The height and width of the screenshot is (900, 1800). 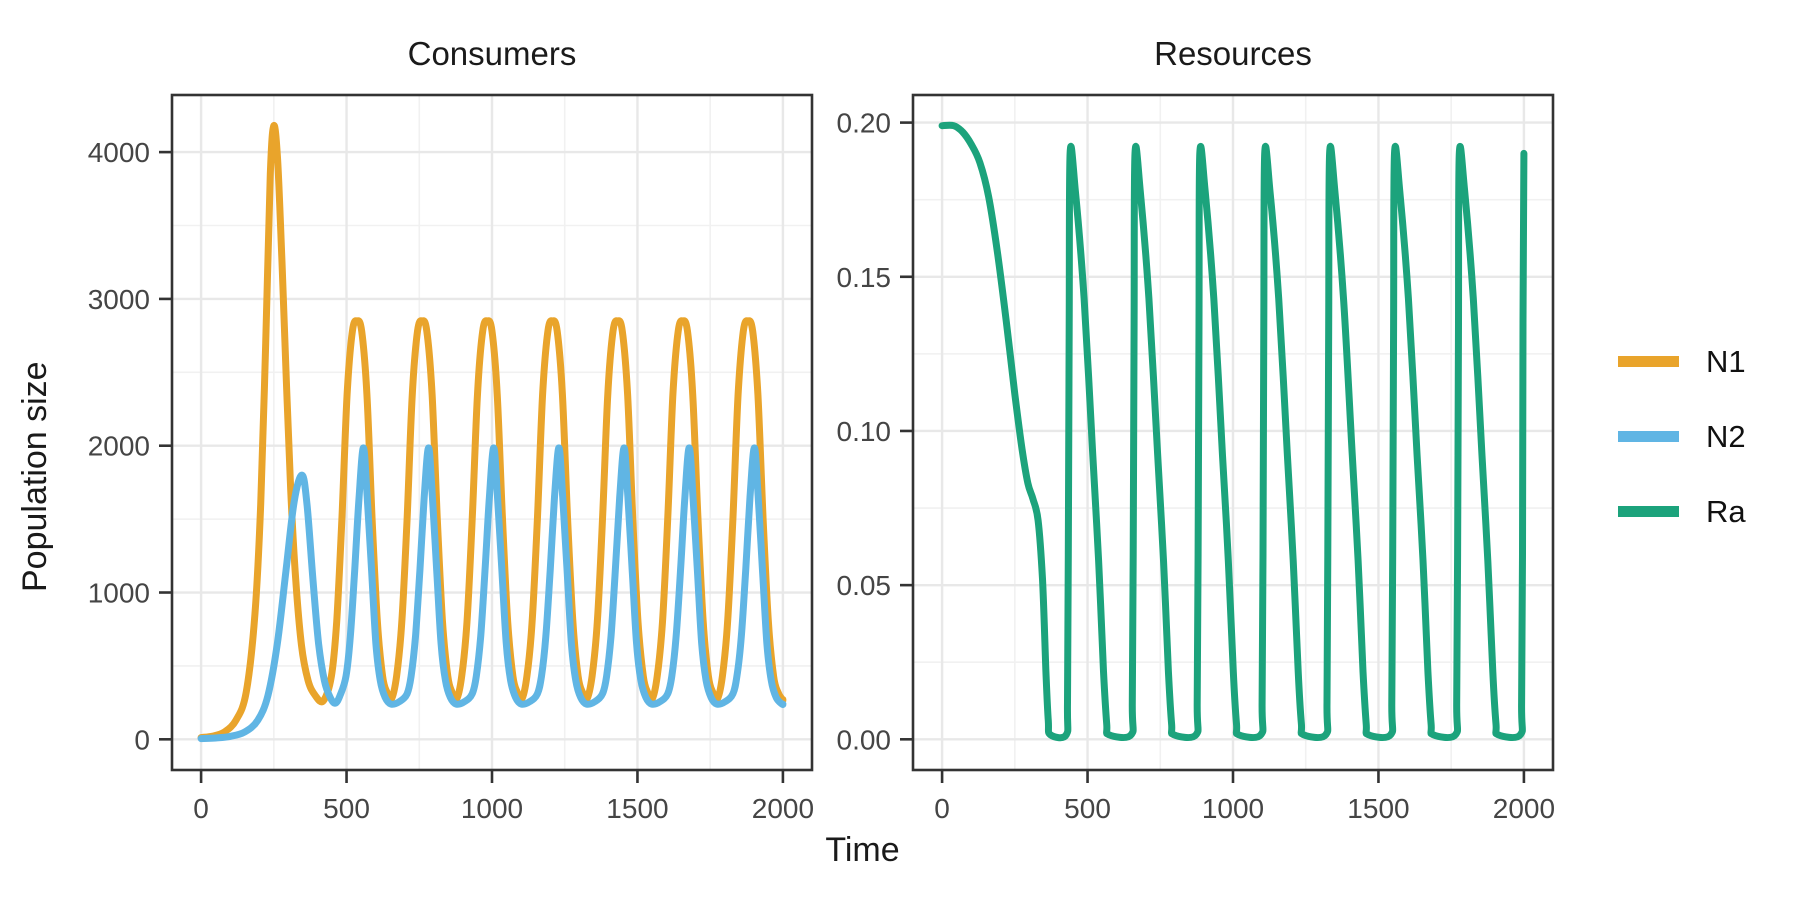 What do you see at coordinates (142, 739) in the screenshot?
I see `y-tick-label: 0` at bounding box center [142, 739].